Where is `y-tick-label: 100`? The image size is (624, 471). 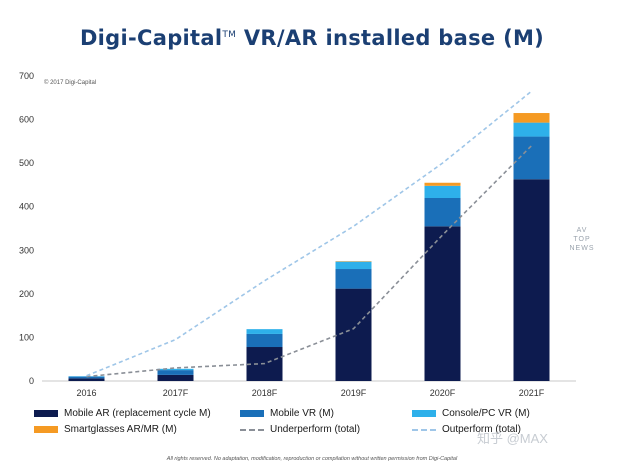
y-tick-label: 100 is located at coordinates (26, 337).